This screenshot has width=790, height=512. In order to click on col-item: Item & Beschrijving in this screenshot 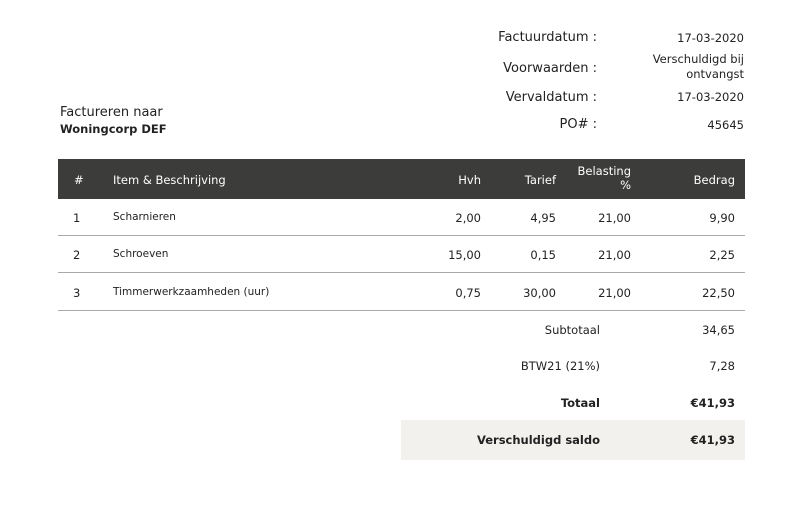, I will do `click(169, 180)`.